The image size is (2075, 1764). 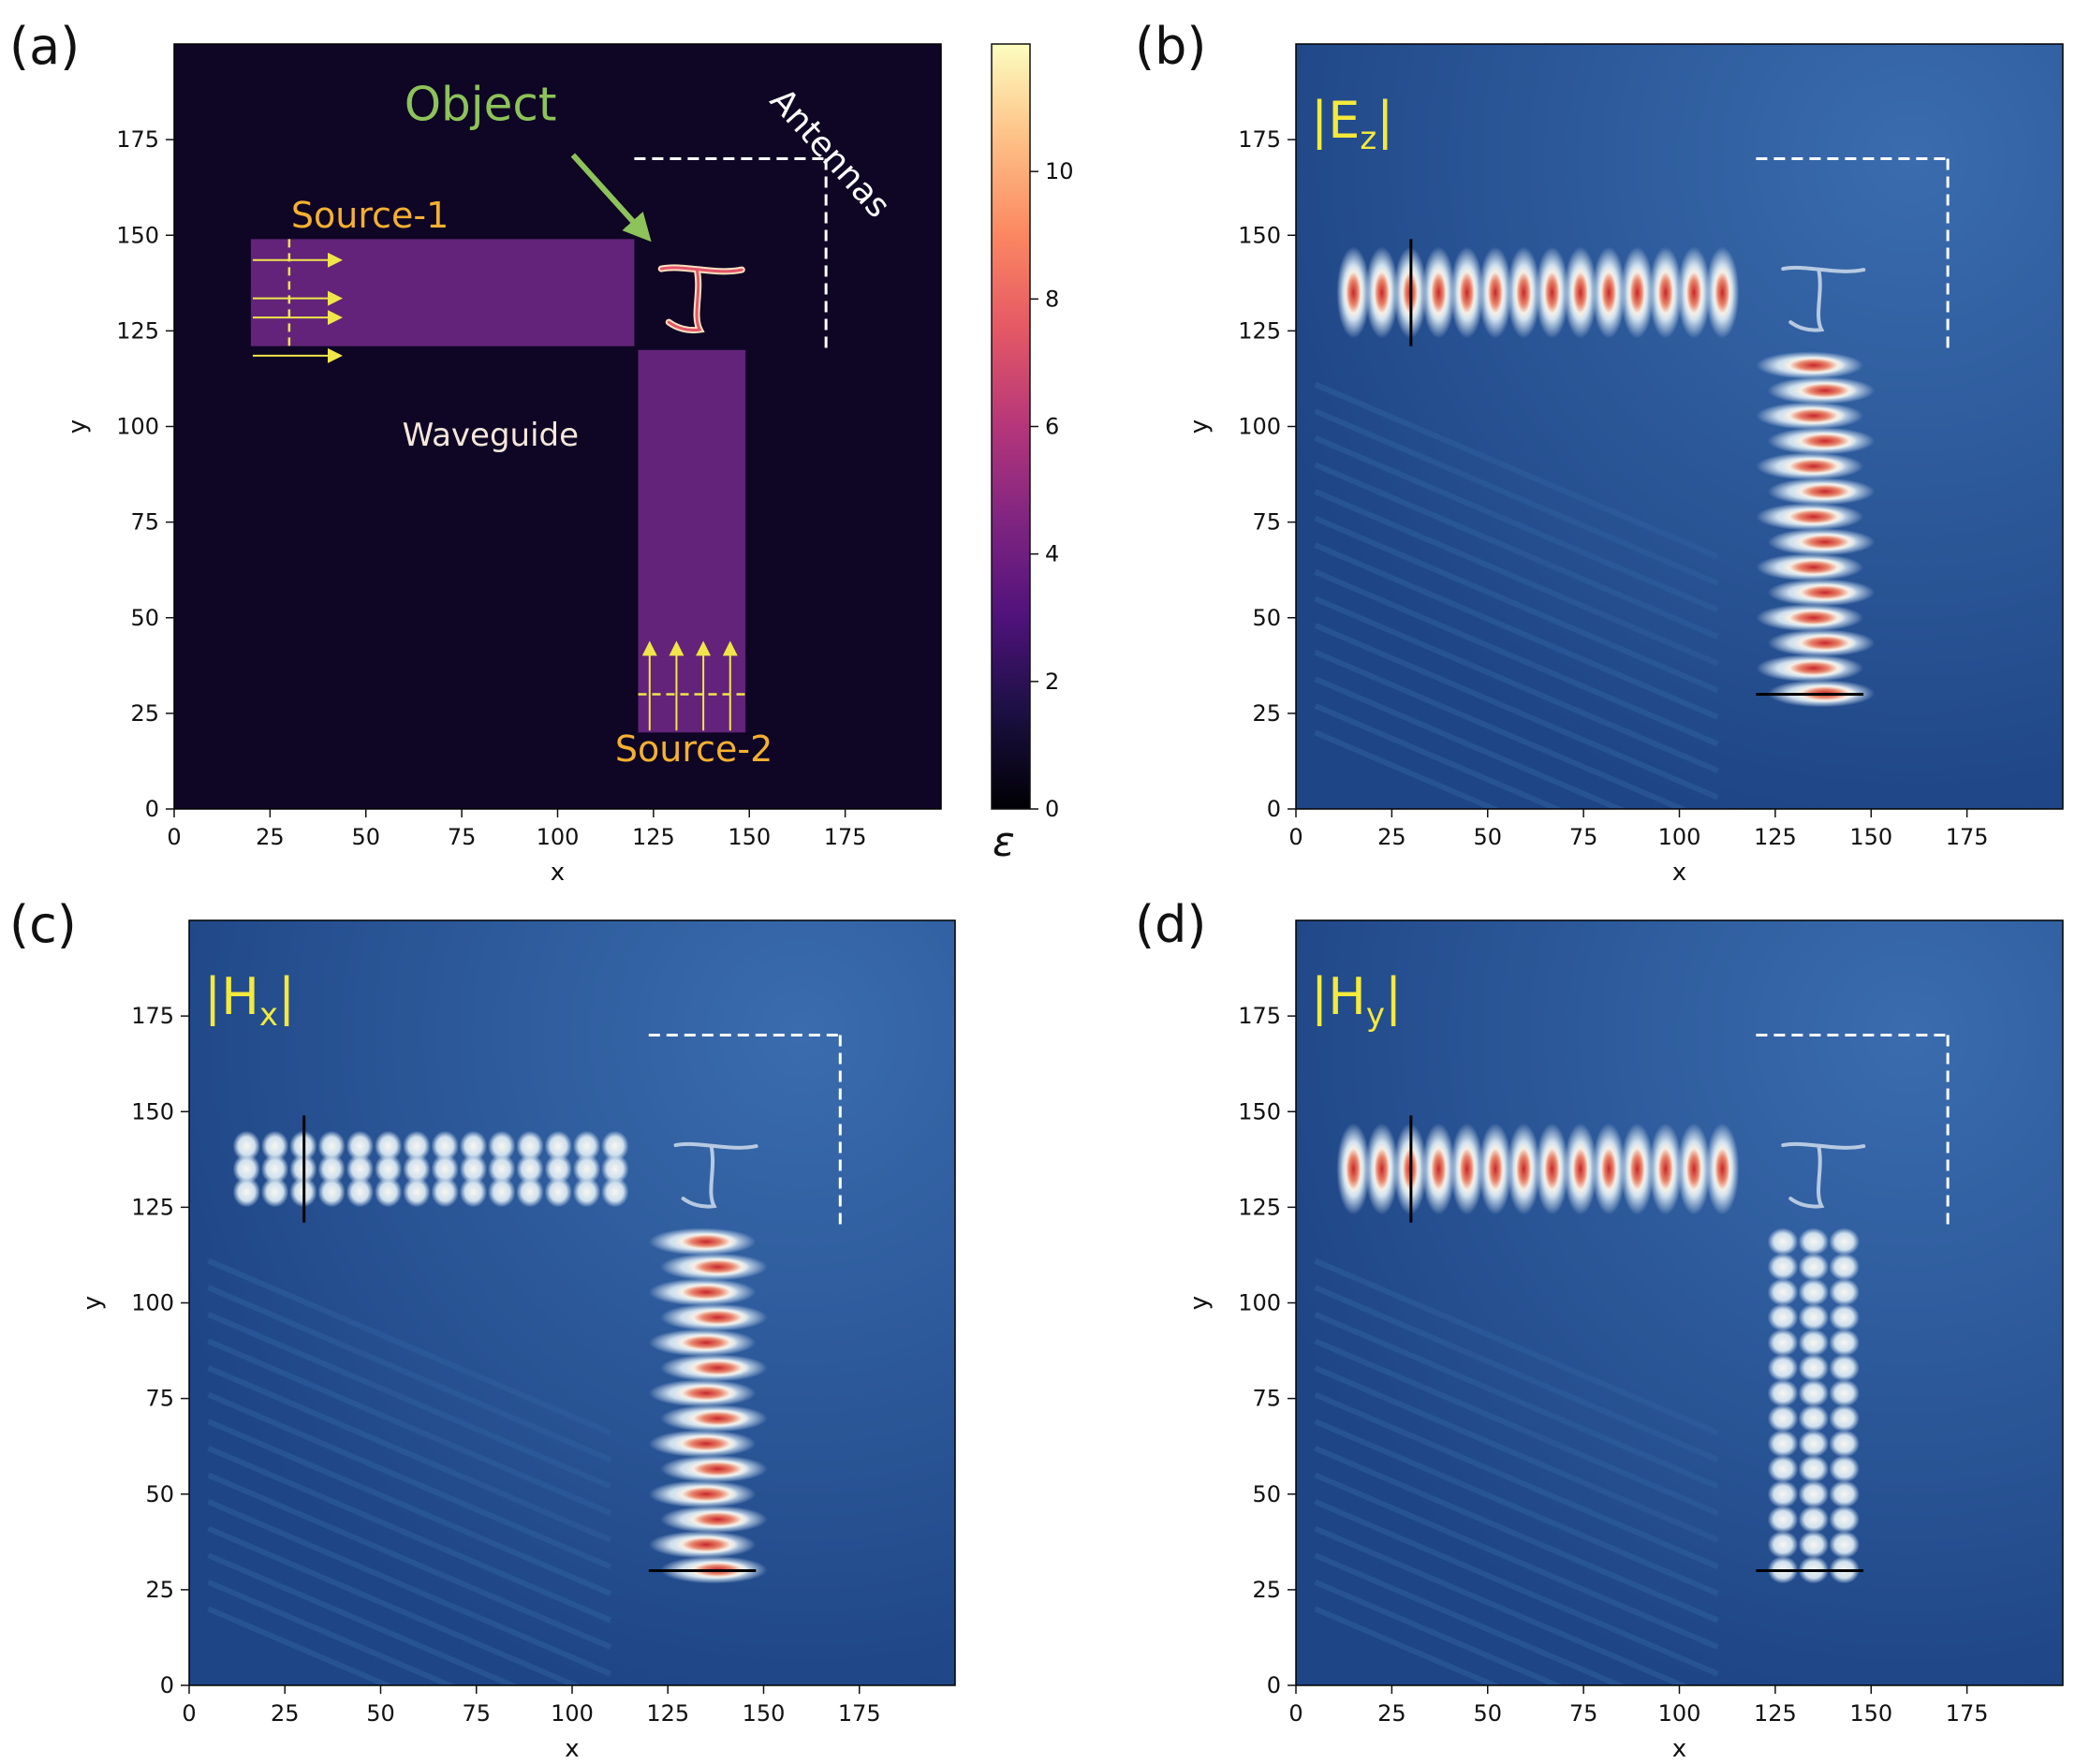 What do you see at coordinates (270, 837) in the screenshot?
I see `x-tick-label: 25` at bounding box center [270, 837].